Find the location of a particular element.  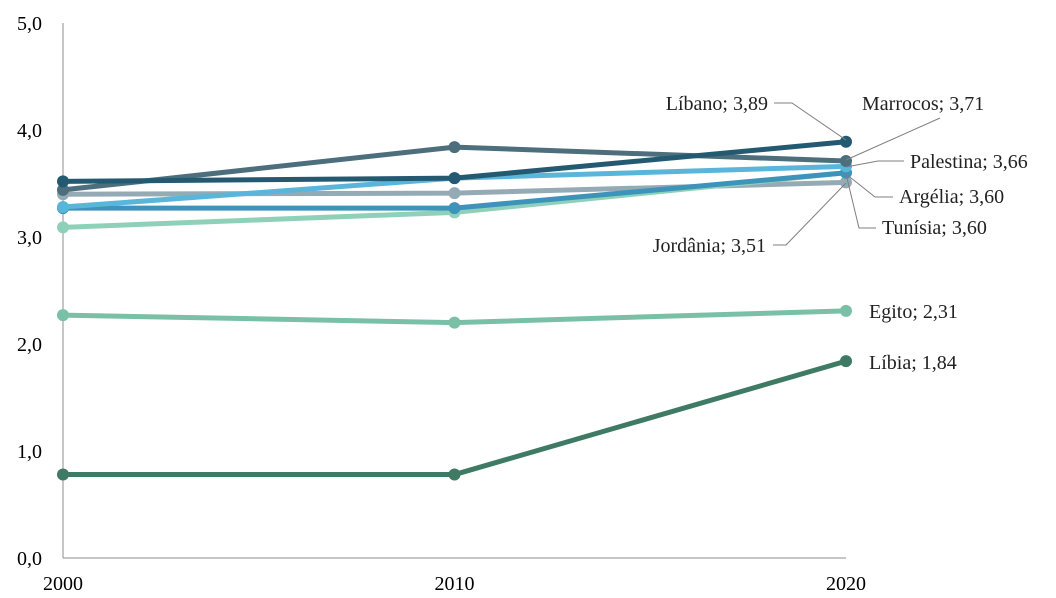

data-label-libia: Líbia; 1,84 is located at coordinates (913, 363).